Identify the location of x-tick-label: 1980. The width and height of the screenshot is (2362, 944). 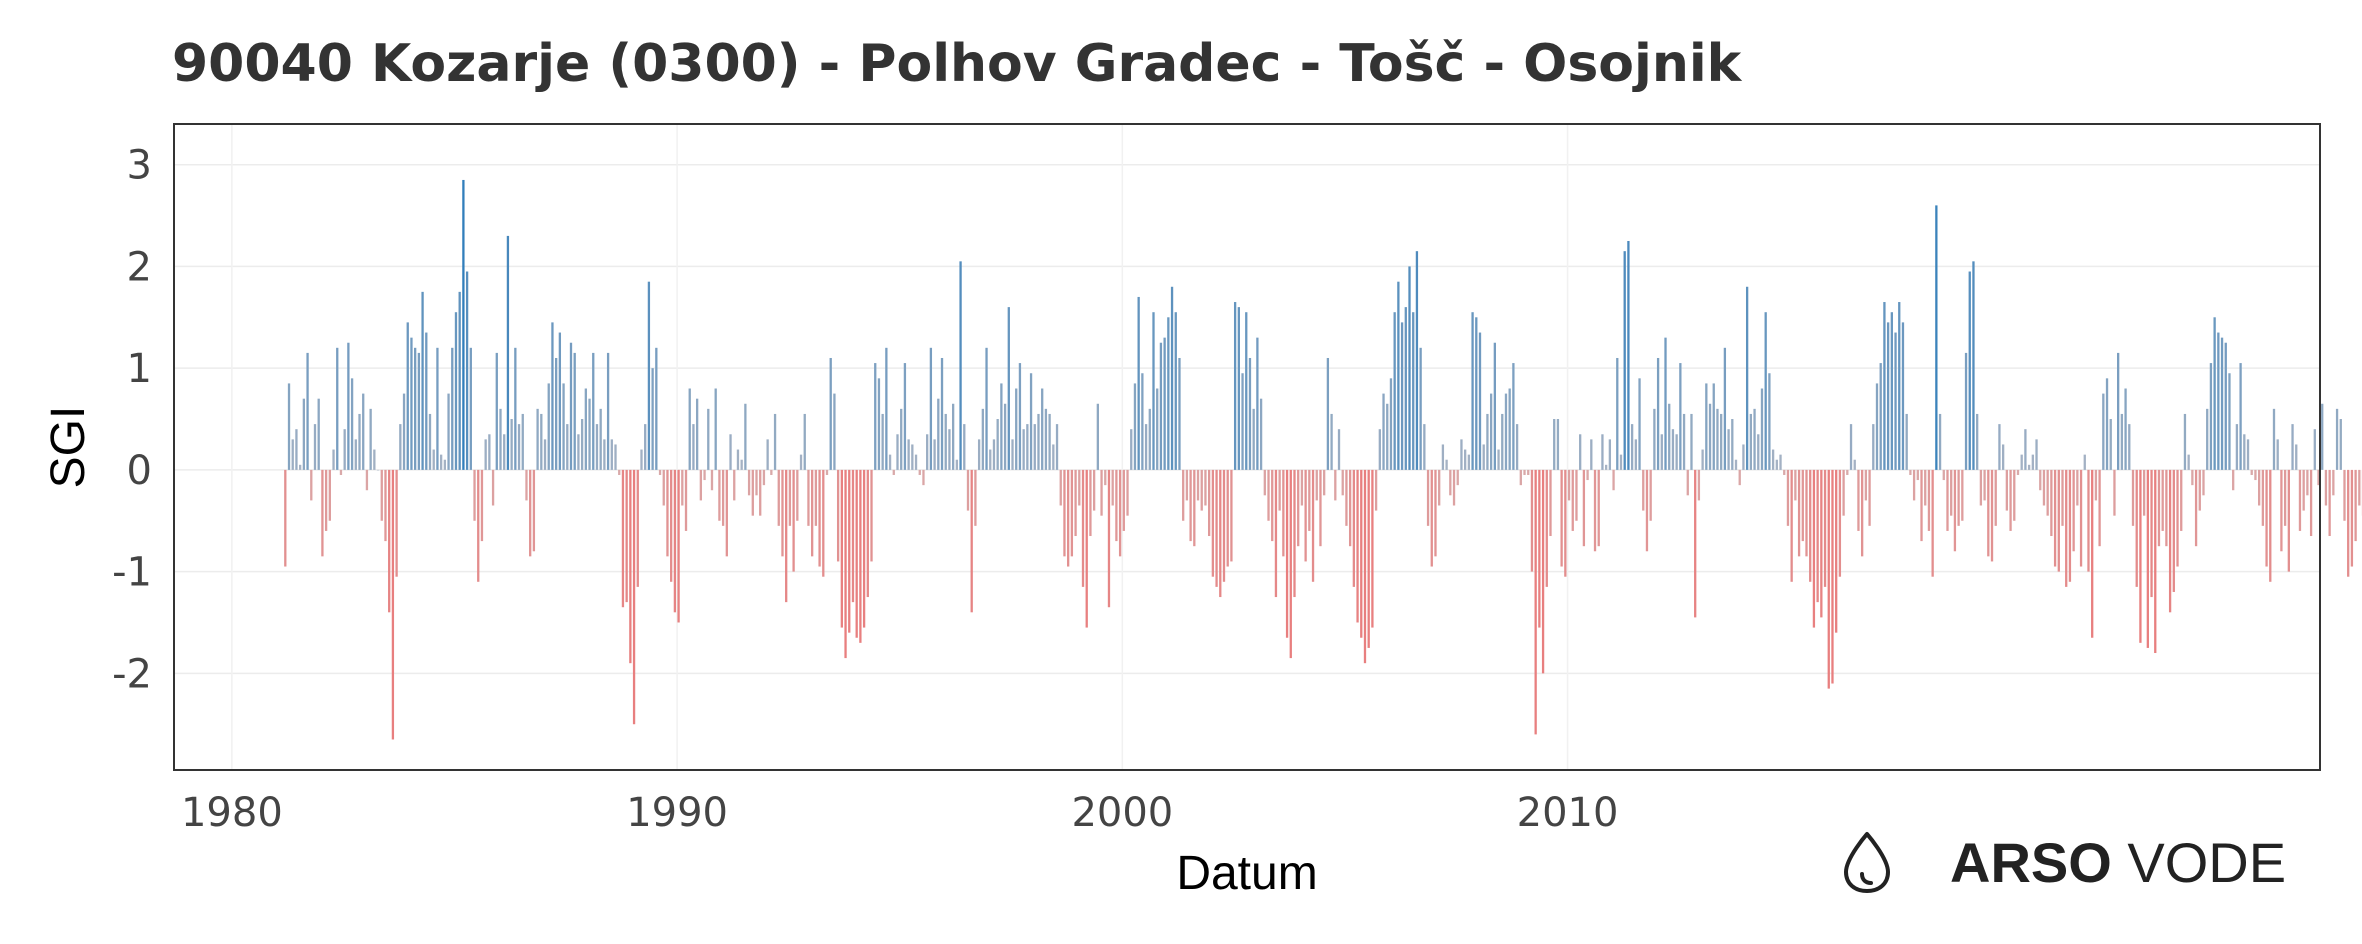
(232, 813).